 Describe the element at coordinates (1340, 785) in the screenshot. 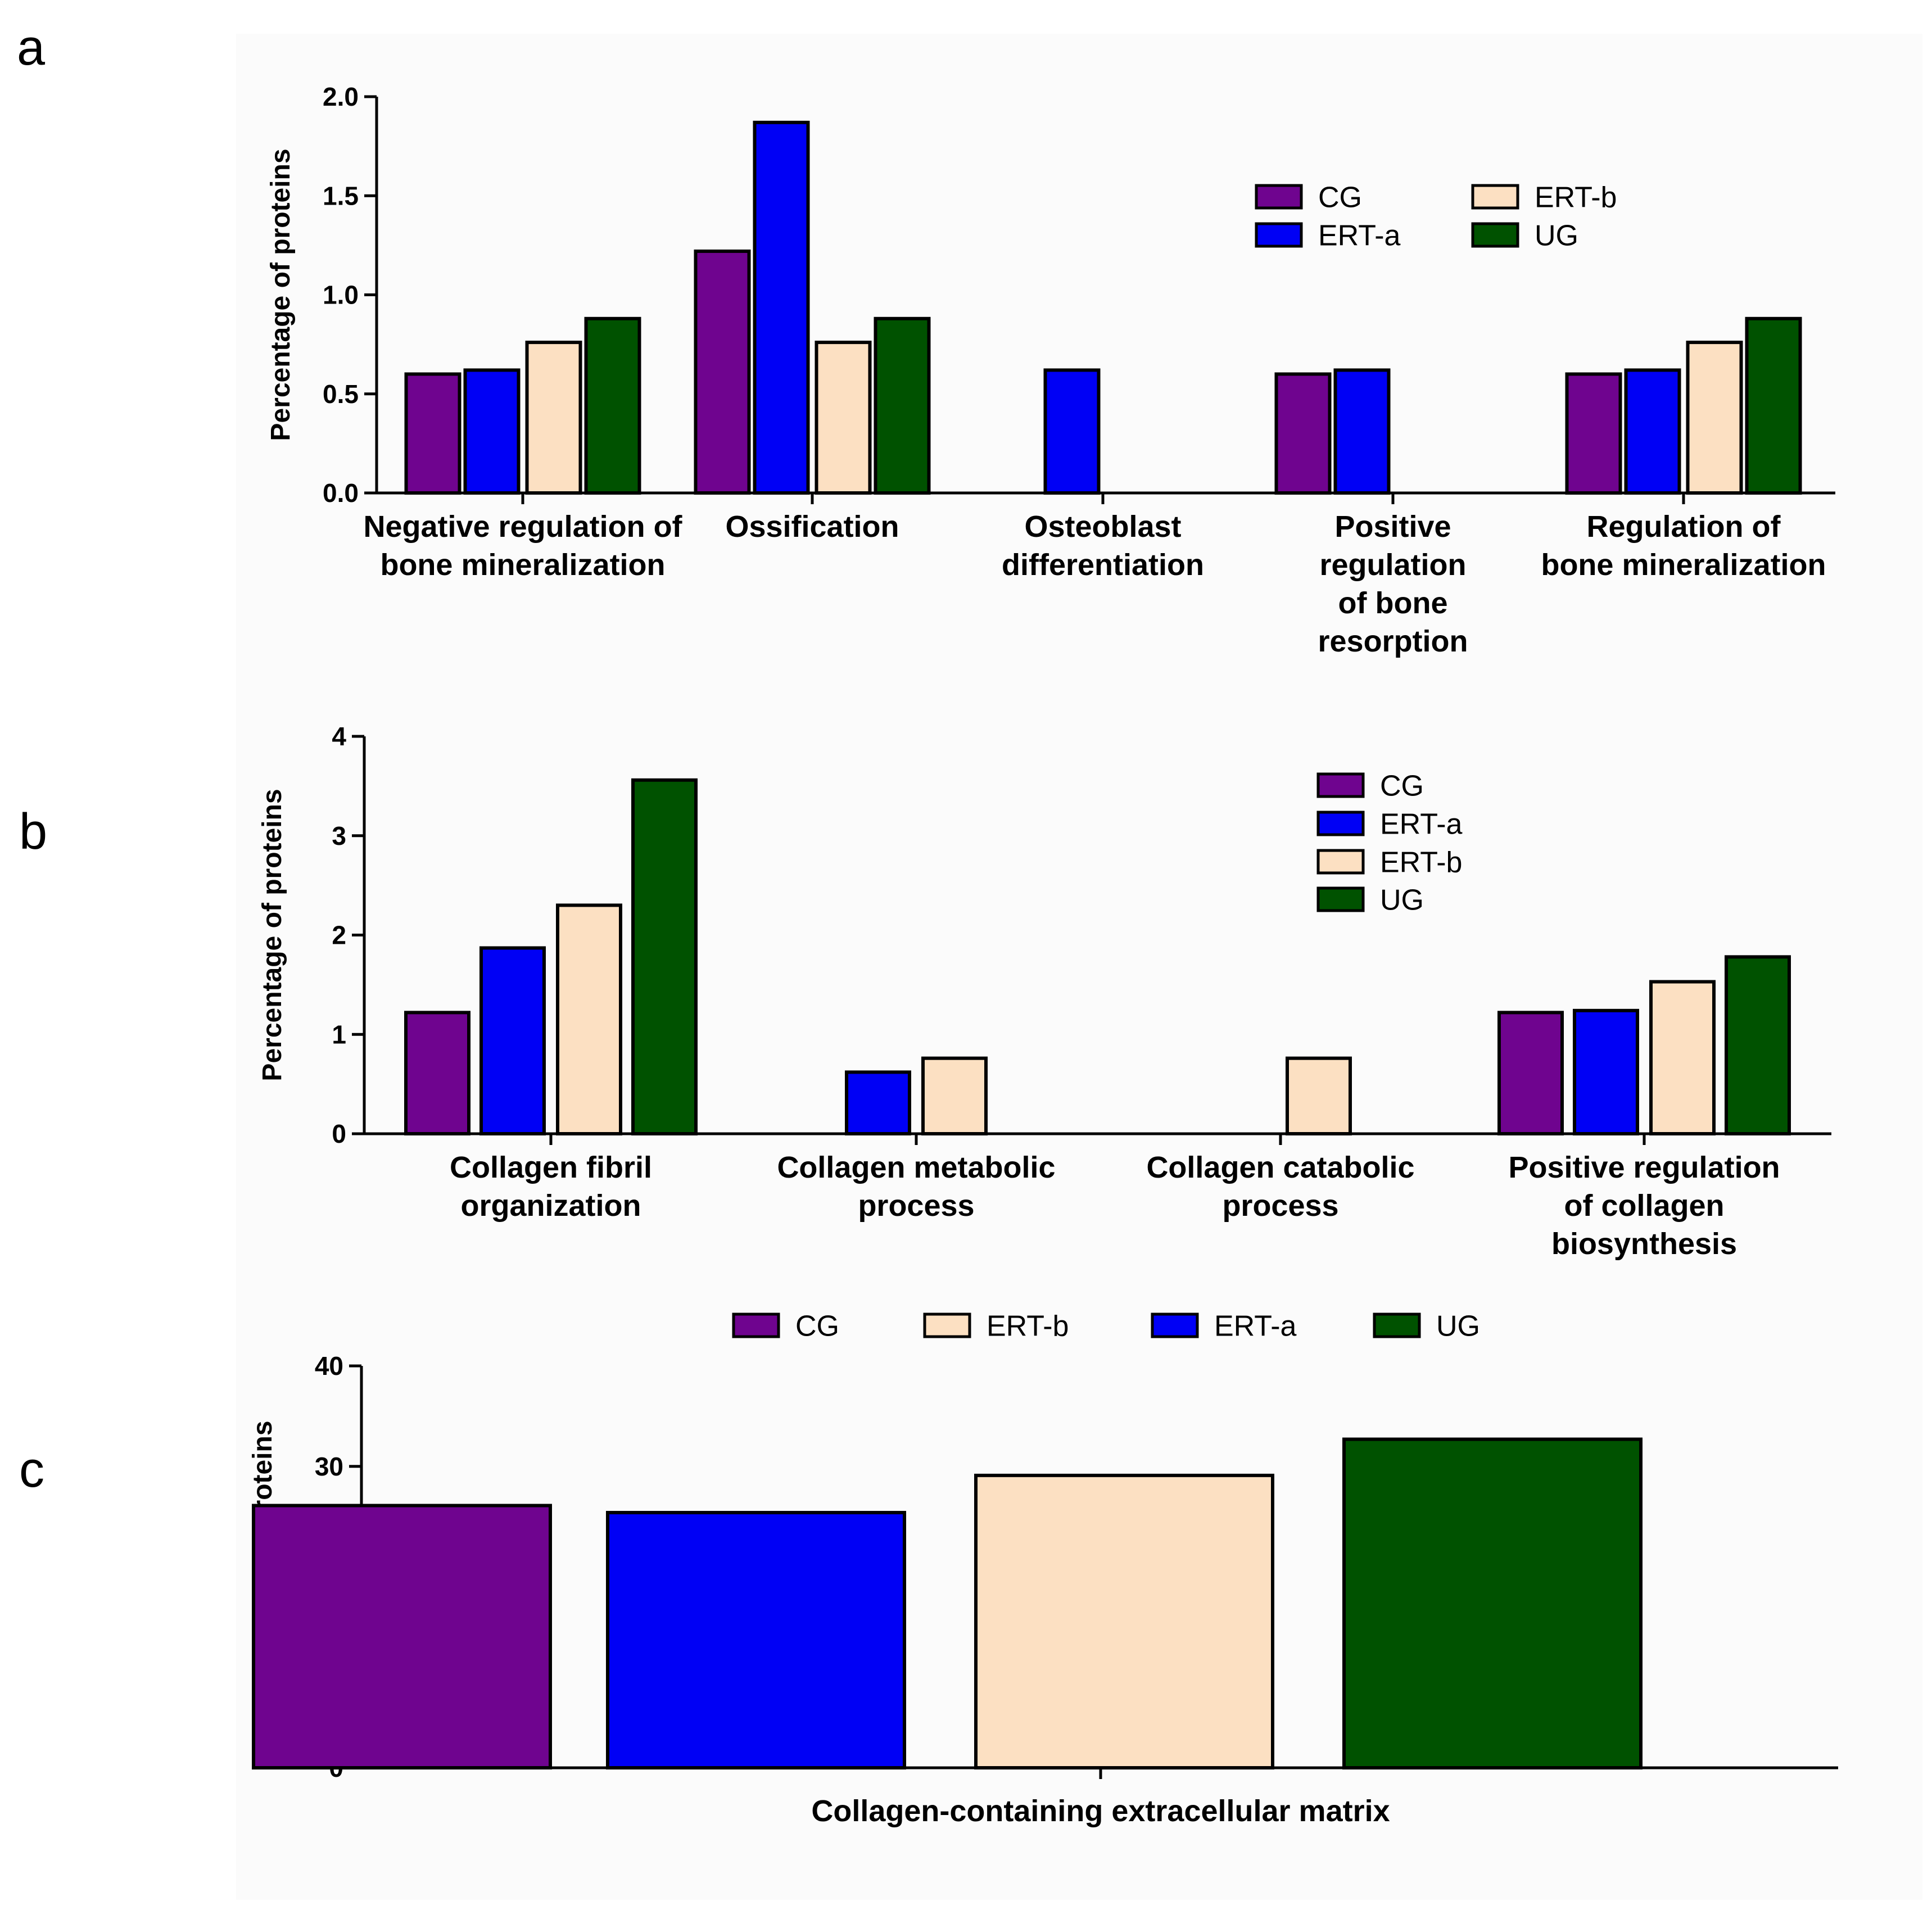

I see `legend-swatch-b-cg` at that location.